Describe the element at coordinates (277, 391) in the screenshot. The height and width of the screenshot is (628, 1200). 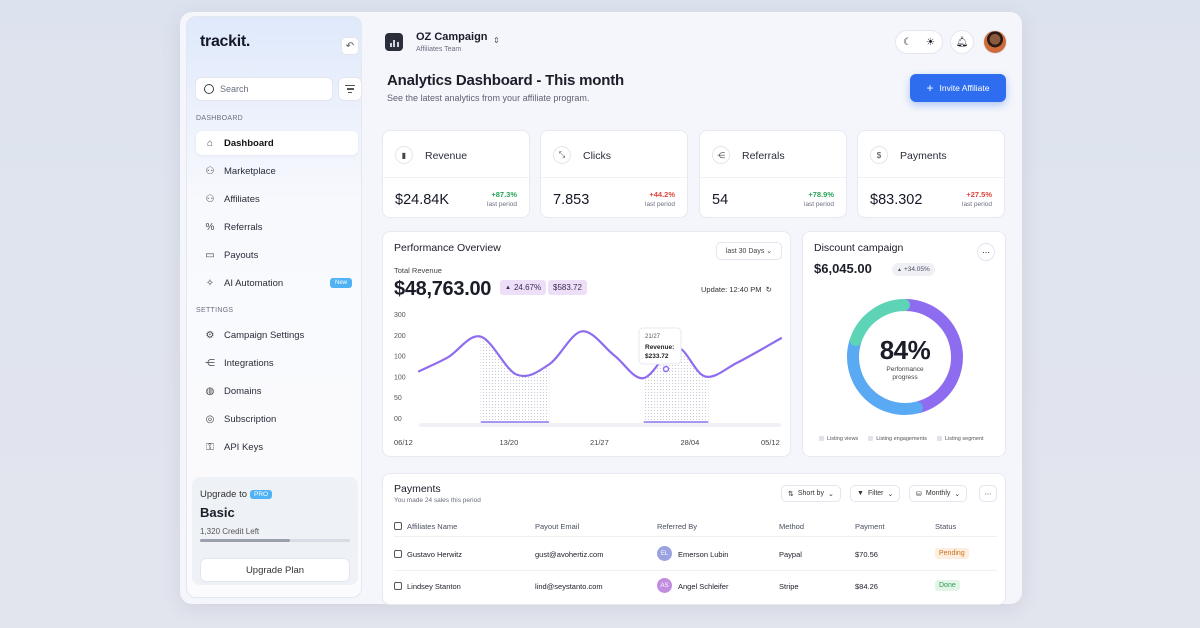
I see `sidebar-item-domains: ◍ Domains` at that location.